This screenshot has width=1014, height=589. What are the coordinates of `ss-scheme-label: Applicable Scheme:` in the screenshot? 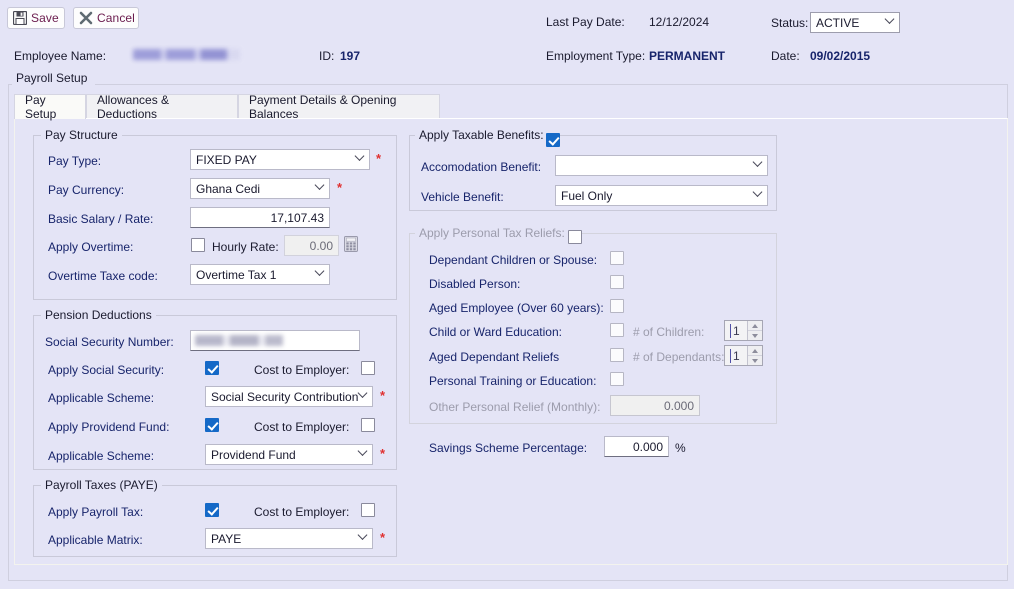 It's located at (101, 398).